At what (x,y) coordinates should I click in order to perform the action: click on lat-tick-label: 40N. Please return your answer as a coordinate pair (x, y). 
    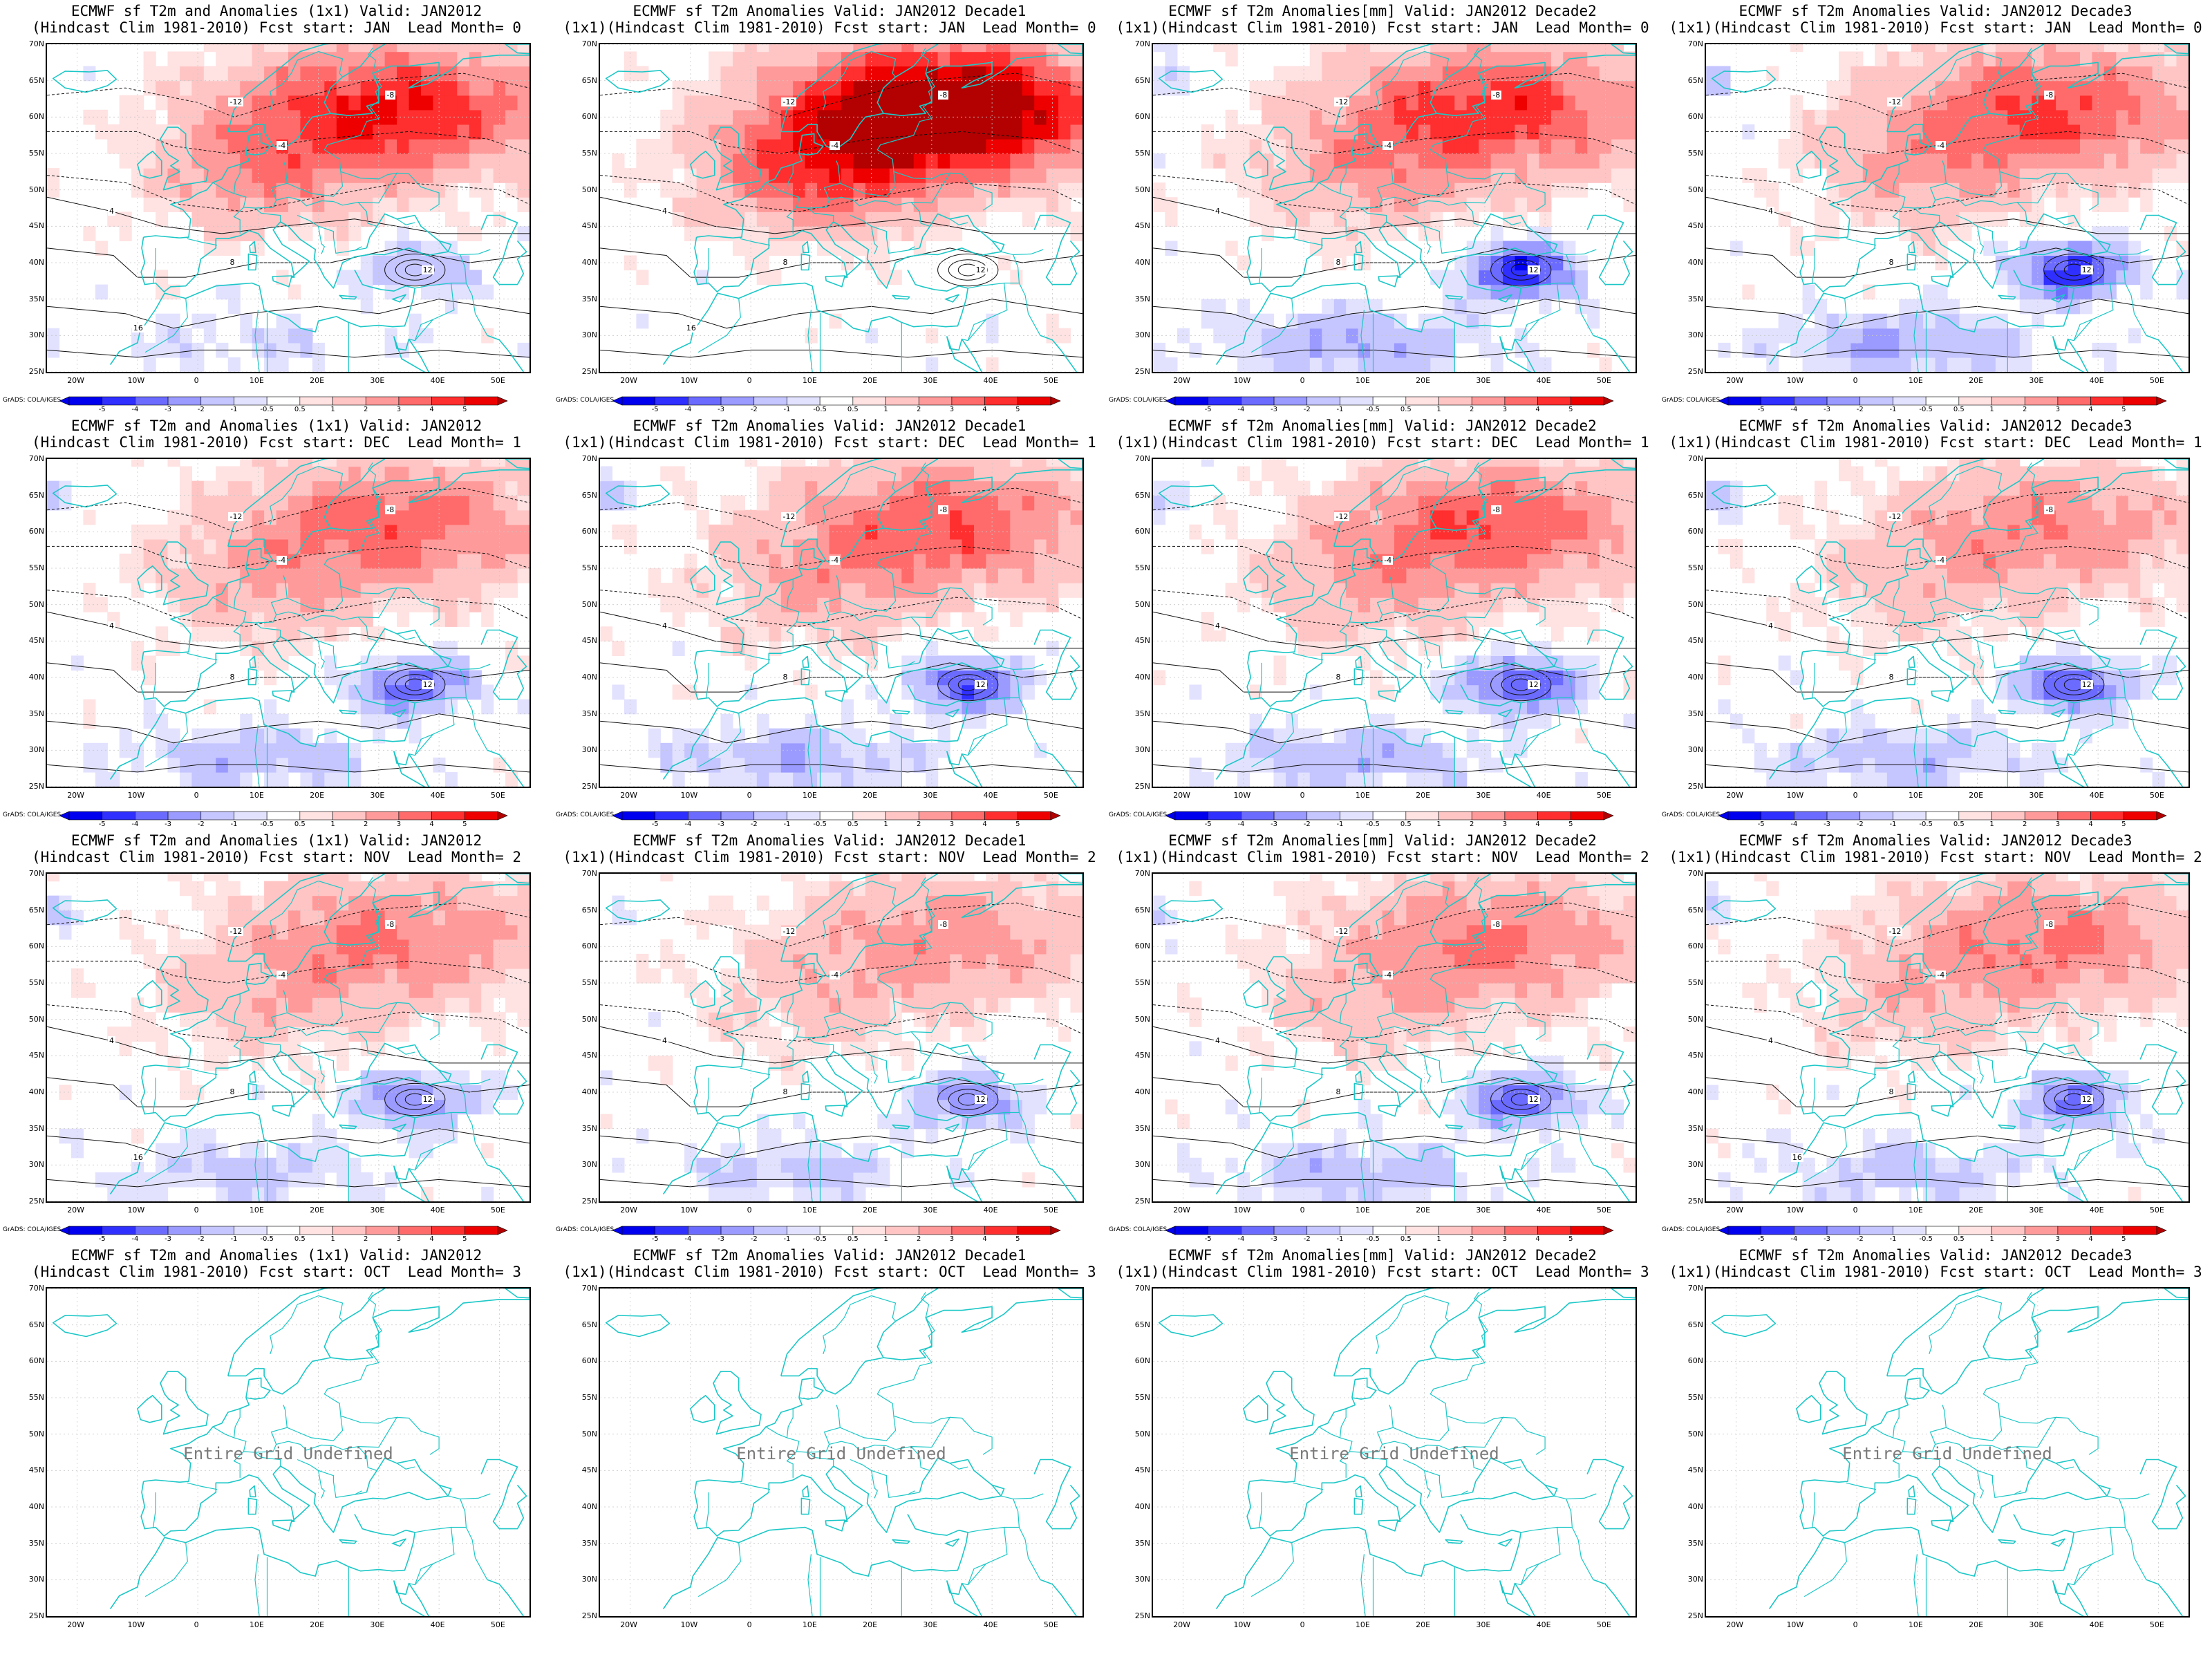
    Looking at the image, I should click on (1142, 262).